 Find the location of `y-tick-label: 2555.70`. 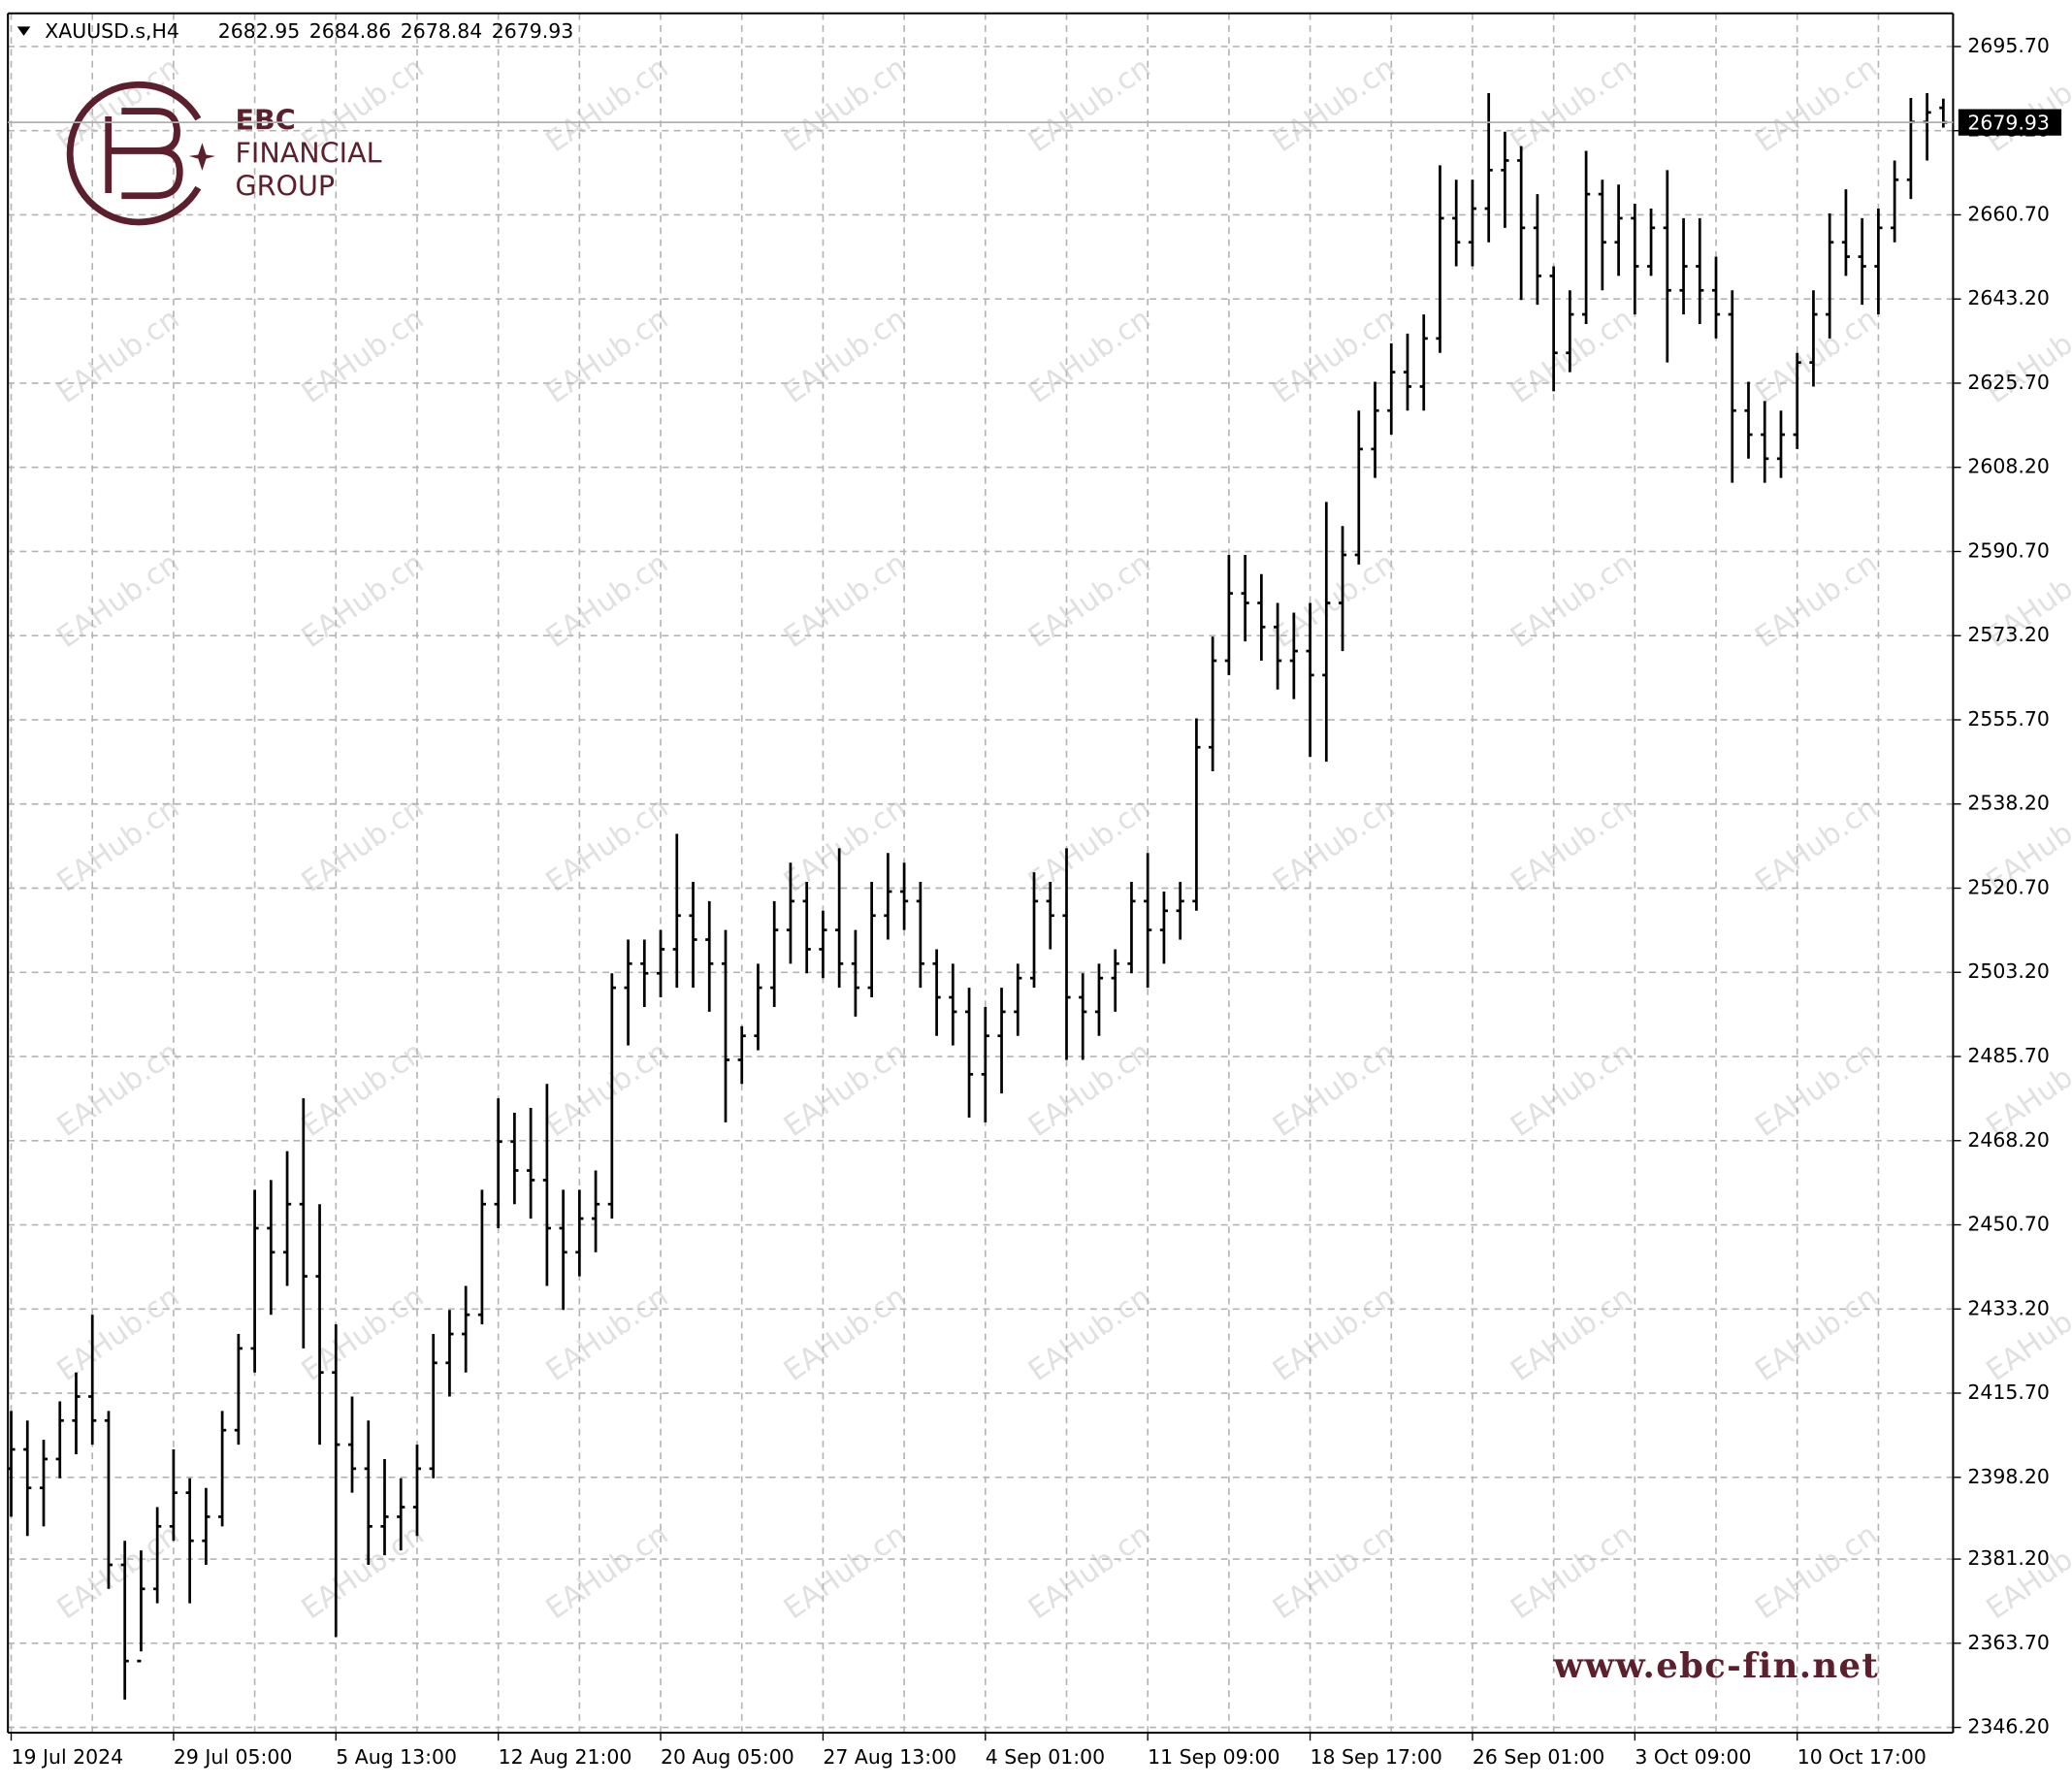

y-tick-label: 2555.70 is located at coordinates (2008, 719).